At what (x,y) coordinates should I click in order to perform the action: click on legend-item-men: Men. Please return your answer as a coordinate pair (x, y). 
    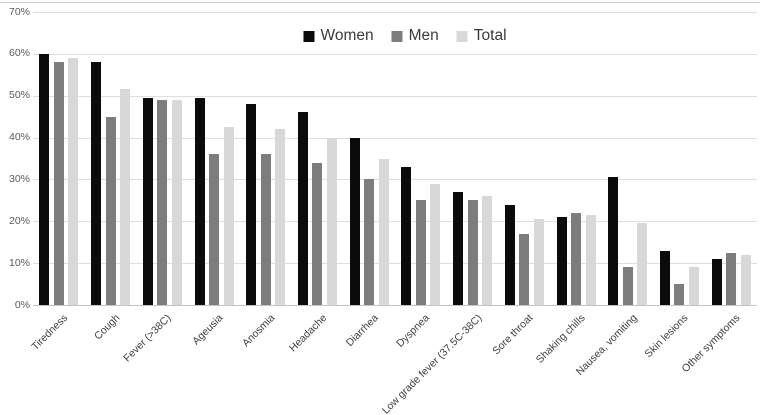
    Looking at the image, I should click on (415, 36).